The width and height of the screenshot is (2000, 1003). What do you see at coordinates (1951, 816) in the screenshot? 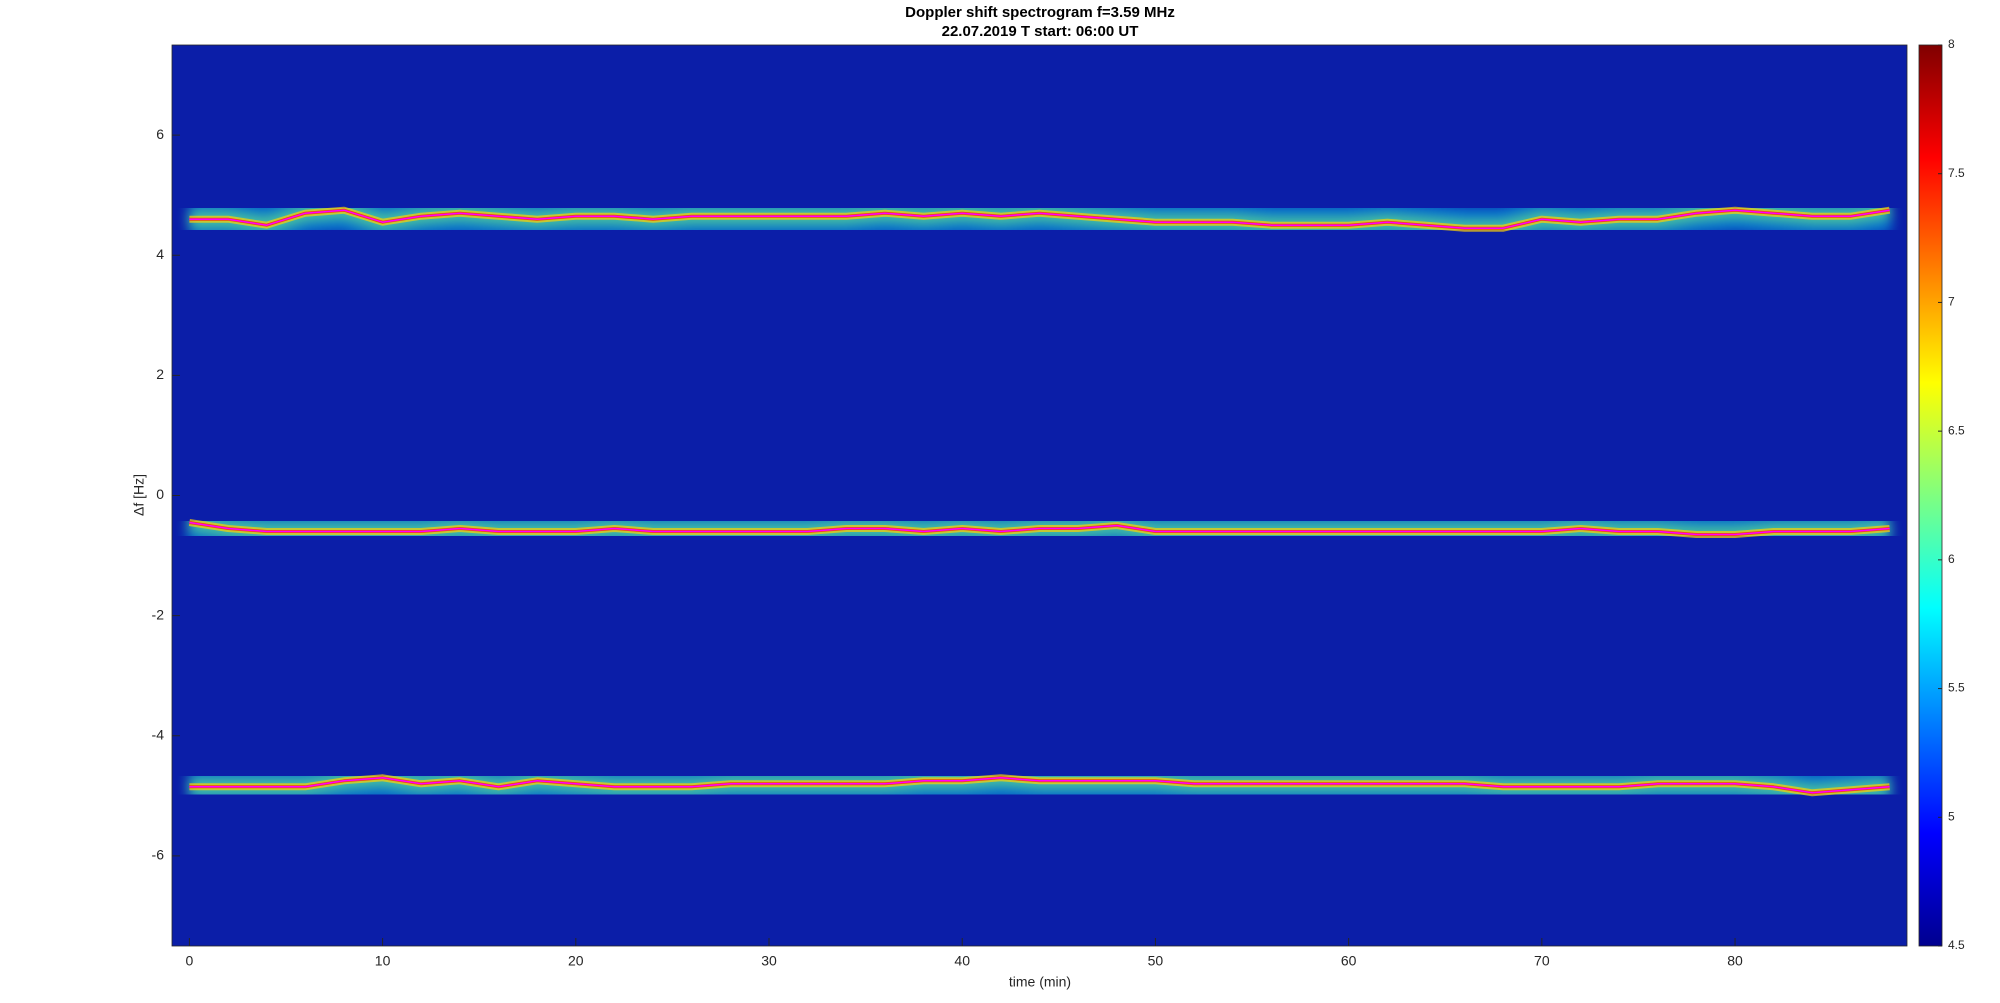
I see `colorbar-tick-label: 5` at bounding box center [1951, 816].